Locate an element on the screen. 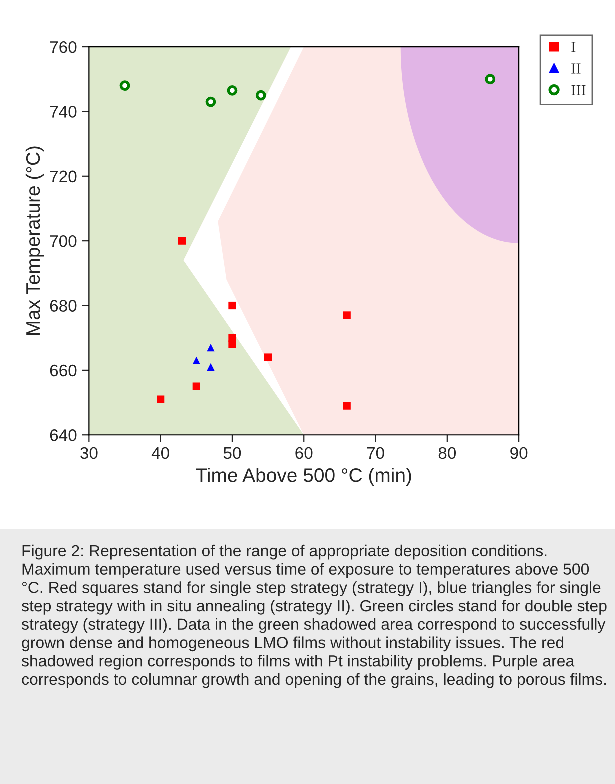  y-tick-label: 680 is located at coordinates (63, 306).